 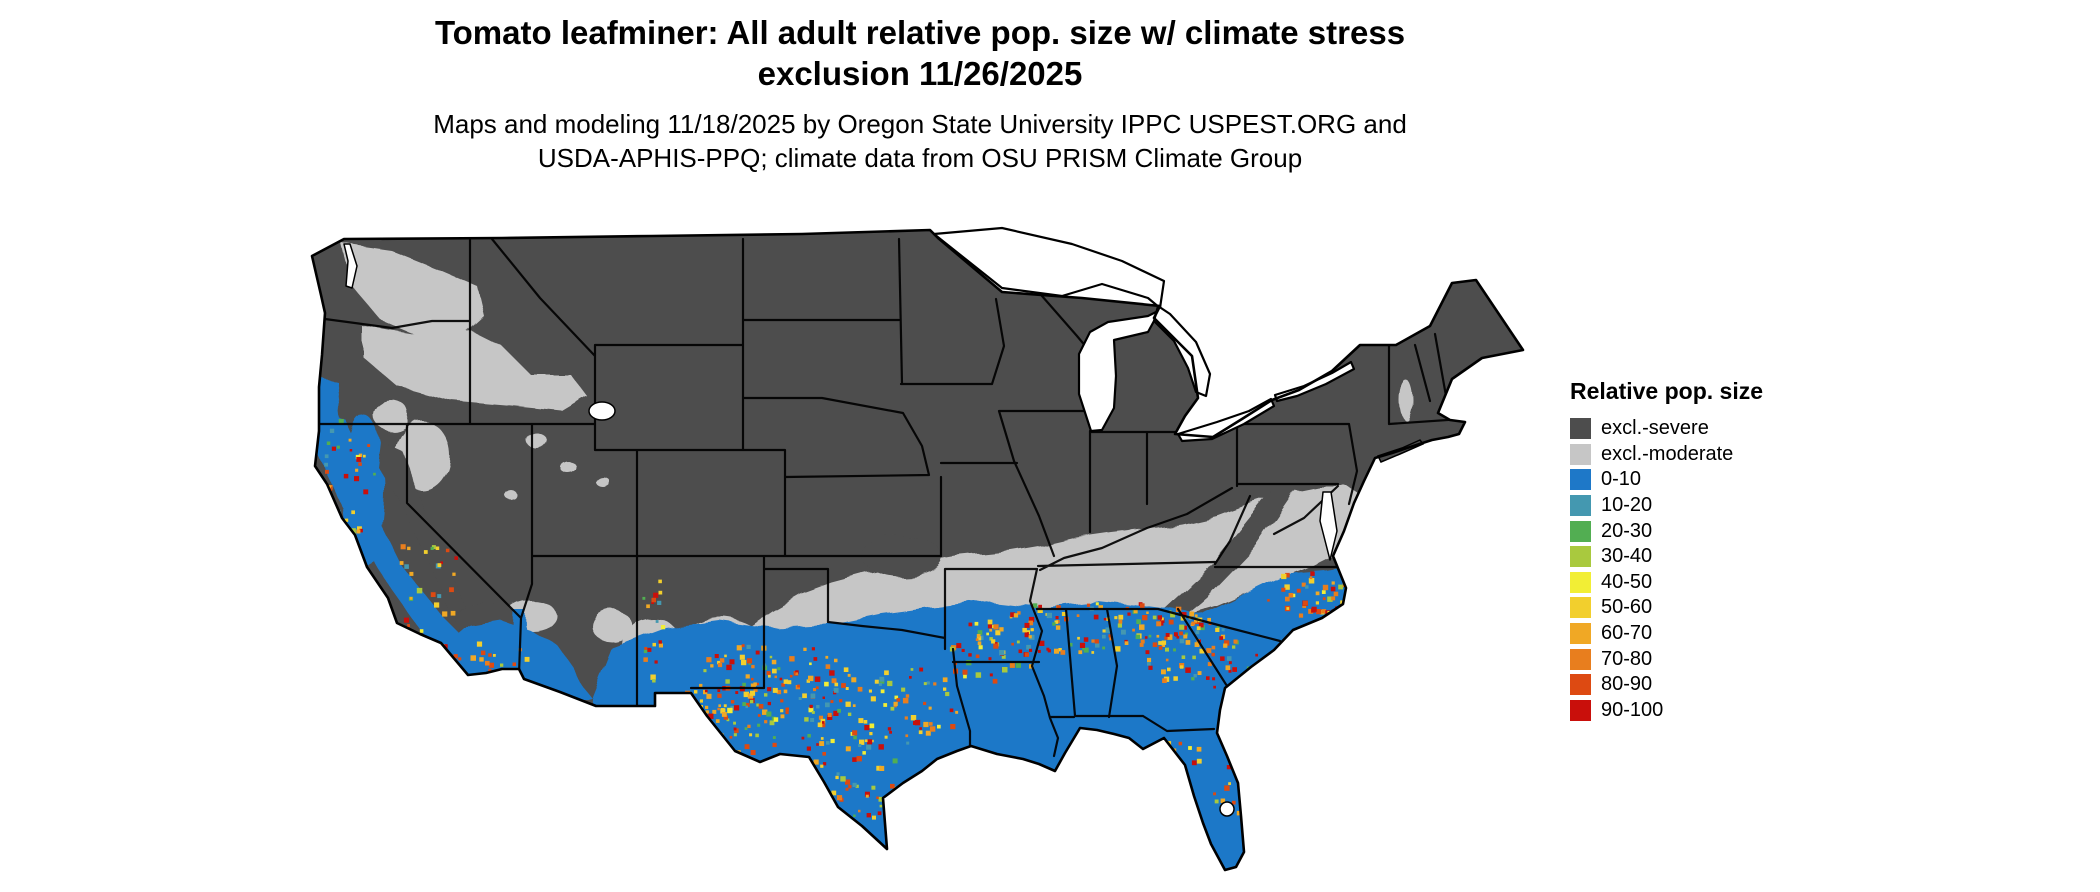 I want to click on legend-title: Relative pop. size, so click(x=1667, y=391).